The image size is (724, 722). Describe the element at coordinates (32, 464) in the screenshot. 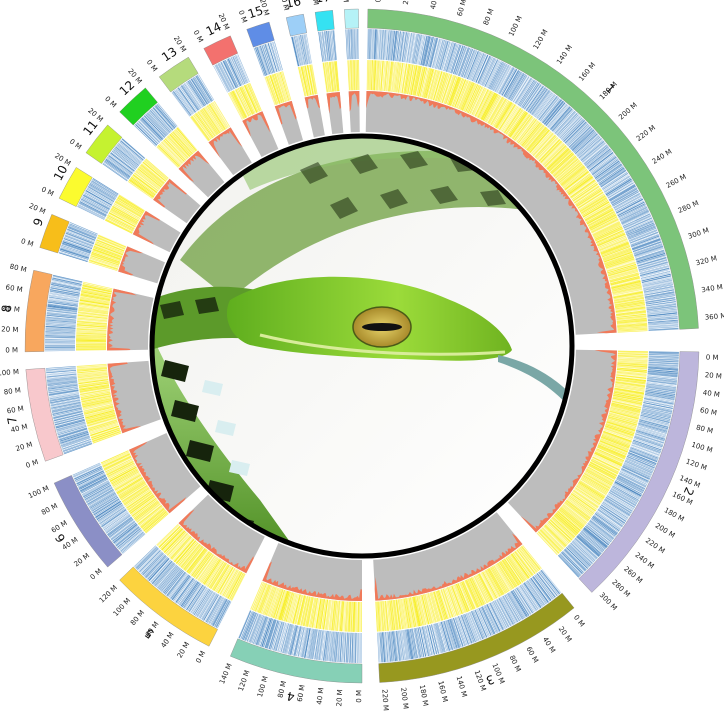

I see `tick-label: 0 M` at that location.